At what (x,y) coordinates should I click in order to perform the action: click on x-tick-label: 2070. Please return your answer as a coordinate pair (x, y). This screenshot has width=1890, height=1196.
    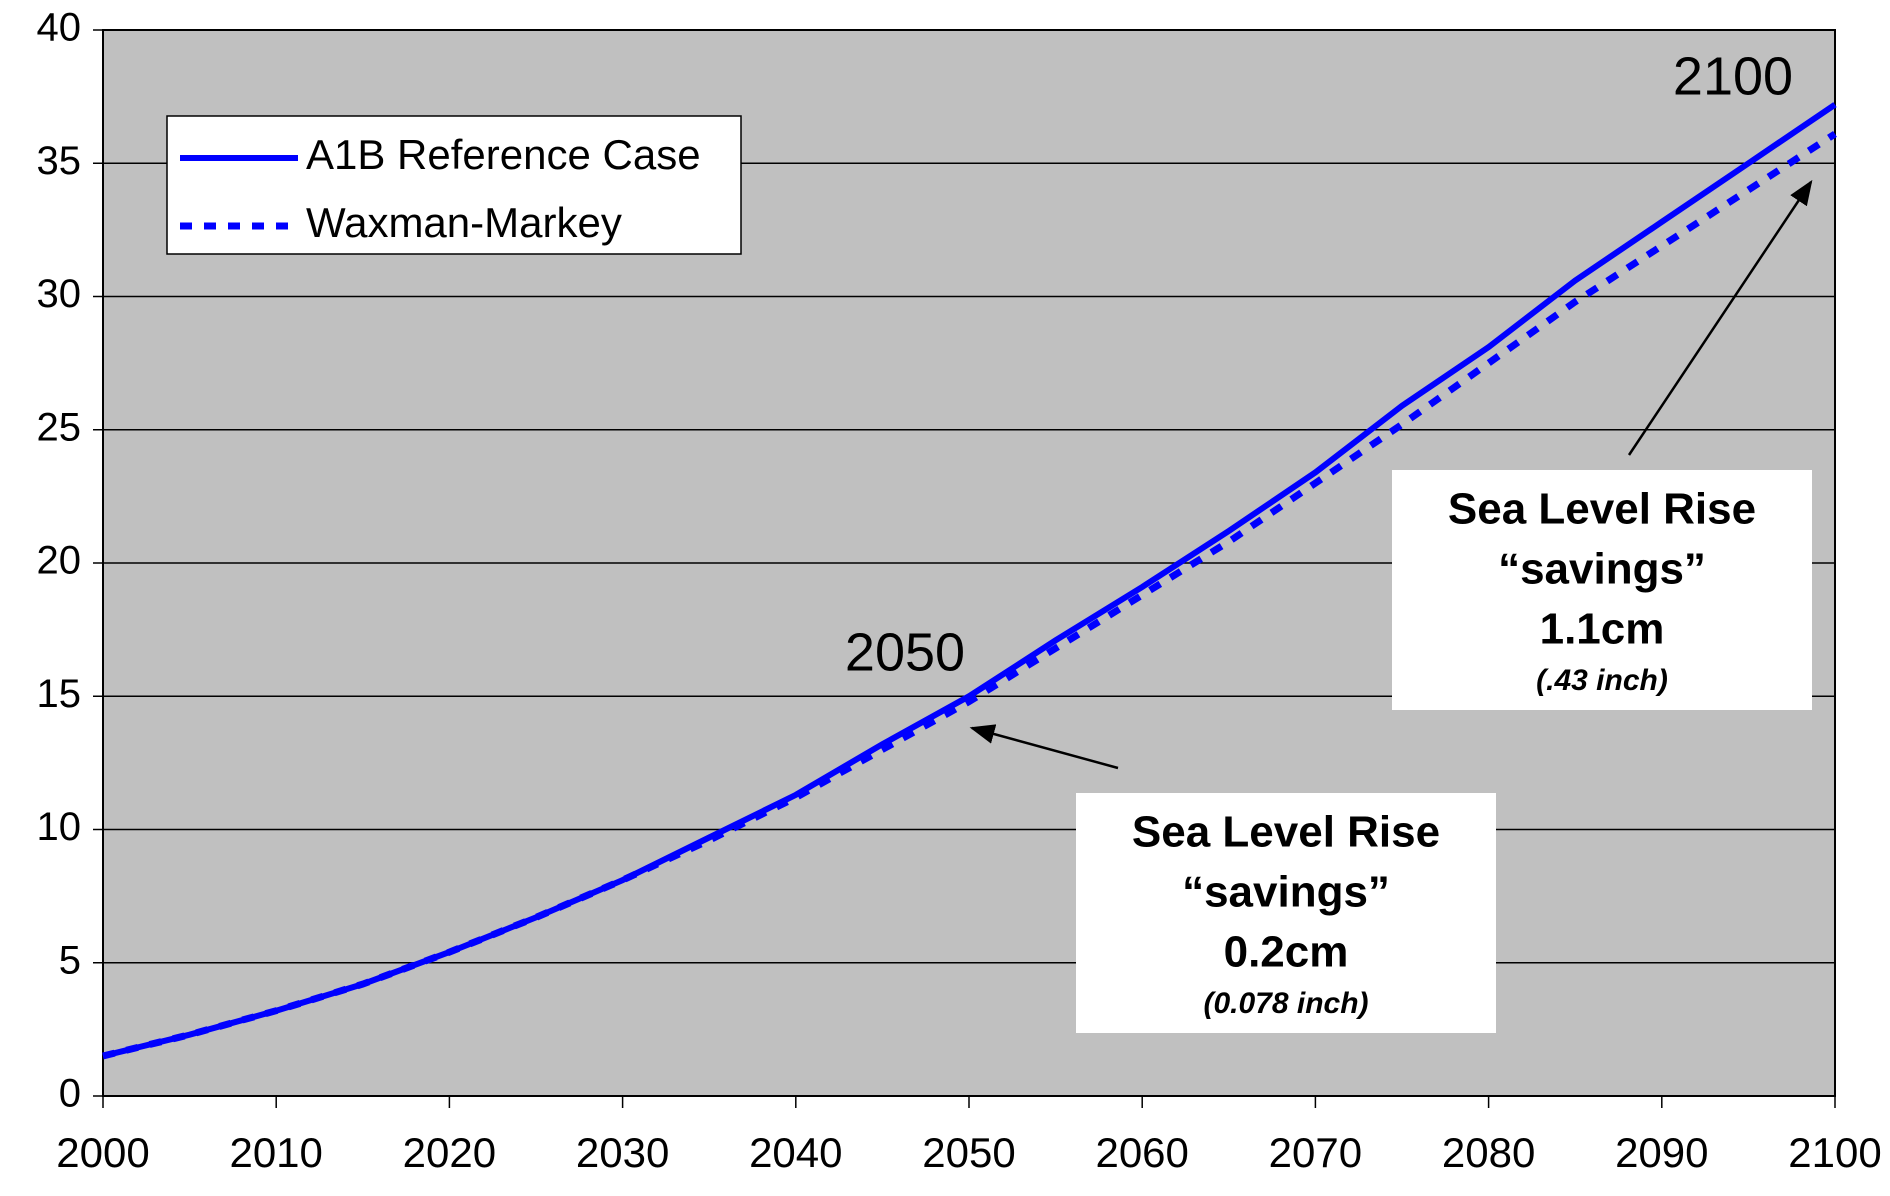
    Looking at the image, I should click on (1315, 1152).